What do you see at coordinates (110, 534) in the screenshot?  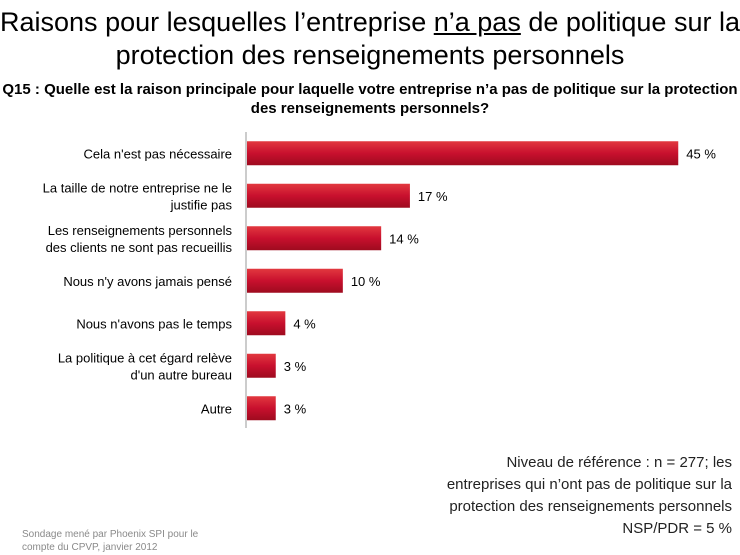 I see `source-line-1: Sondage mené par Phoenix SPI pour le` at bounding box center [110, 534].